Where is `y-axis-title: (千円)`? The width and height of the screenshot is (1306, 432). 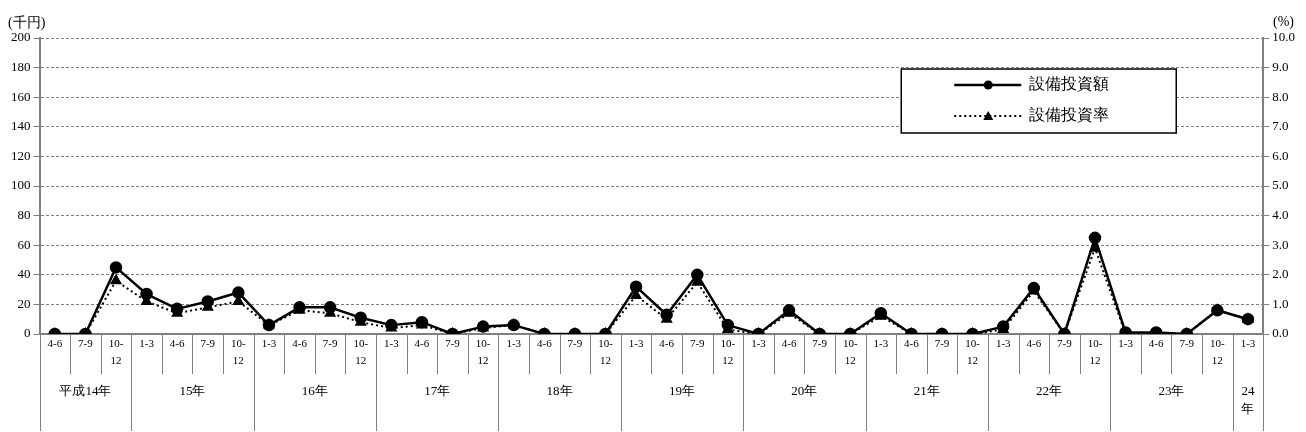 y-axis-title: (千円) is located at coordinates (27, 22).